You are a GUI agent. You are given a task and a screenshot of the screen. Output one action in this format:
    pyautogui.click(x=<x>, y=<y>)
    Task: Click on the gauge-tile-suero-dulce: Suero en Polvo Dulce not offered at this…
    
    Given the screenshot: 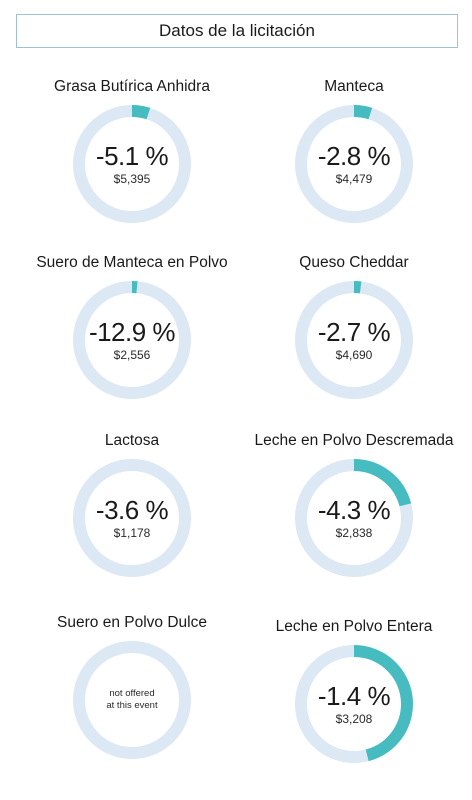 What is the action you would take?
    pyautogui.click(x=132, y=704)
    